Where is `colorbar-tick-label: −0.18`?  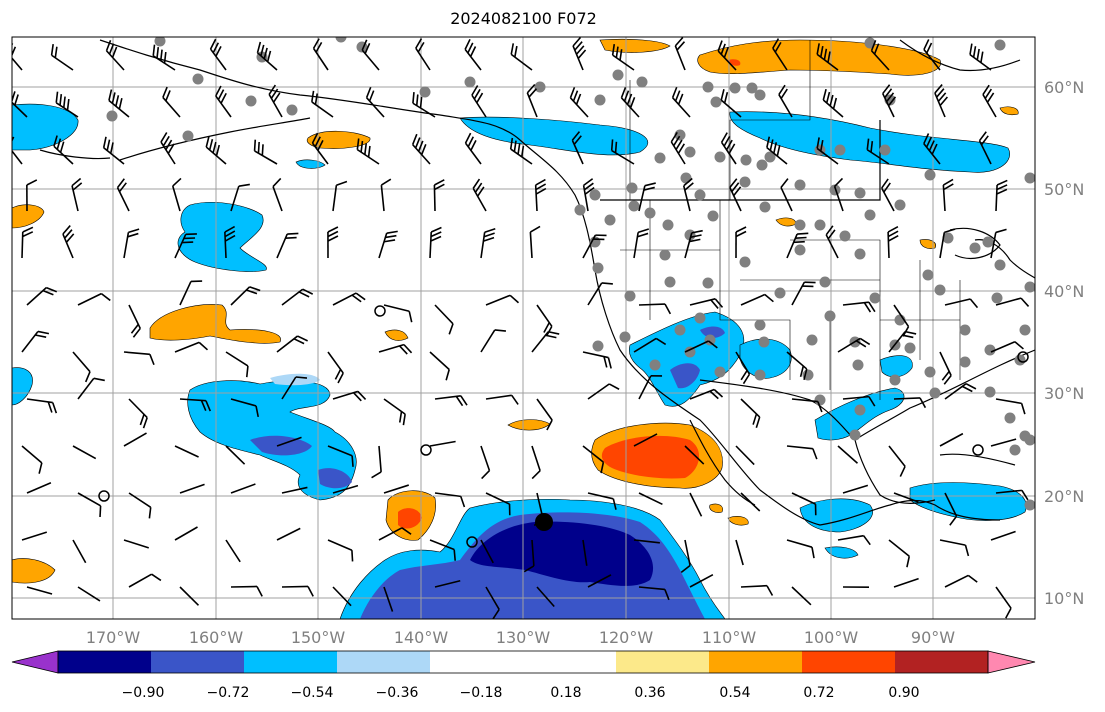 colorbar-tick-label: −0.18 is located at coordinates (481, 693).